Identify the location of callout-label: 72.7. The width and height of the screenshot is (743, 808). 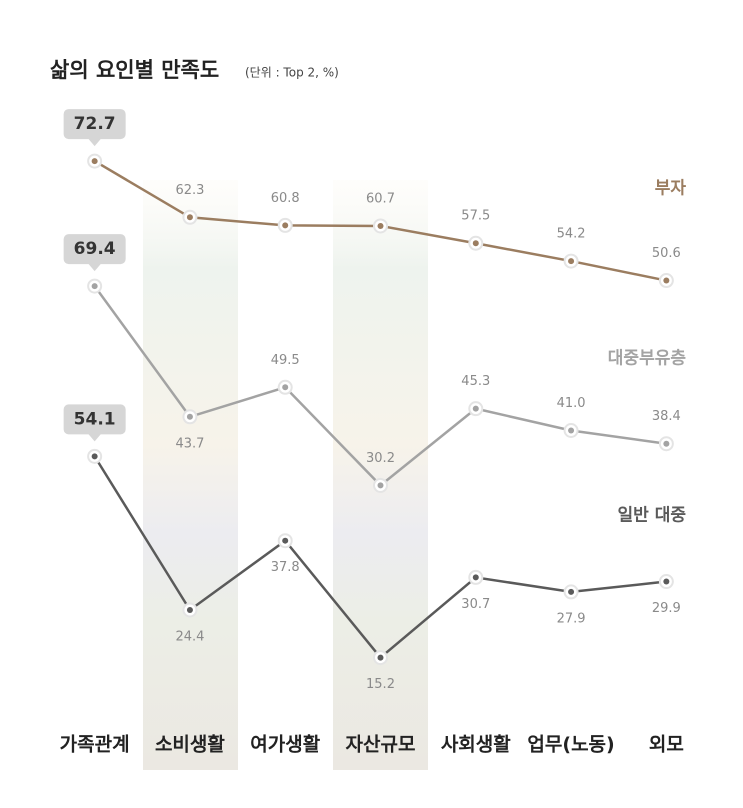
(95, 124).